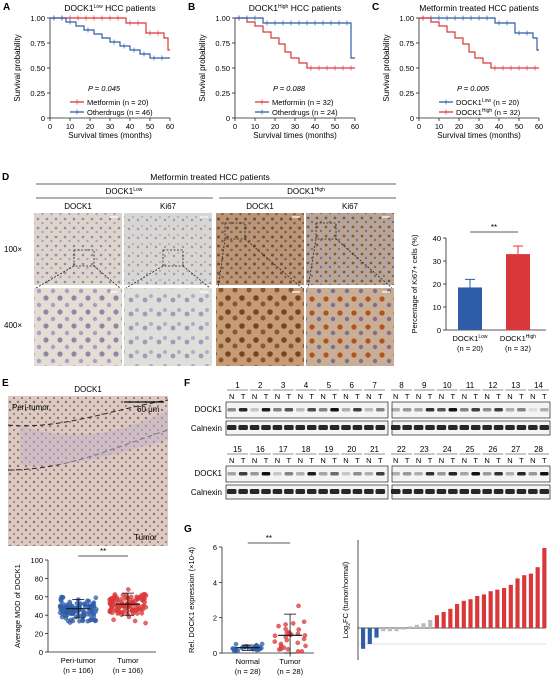  I want to click on expr-ytick-label: 0, so click(215, 653).